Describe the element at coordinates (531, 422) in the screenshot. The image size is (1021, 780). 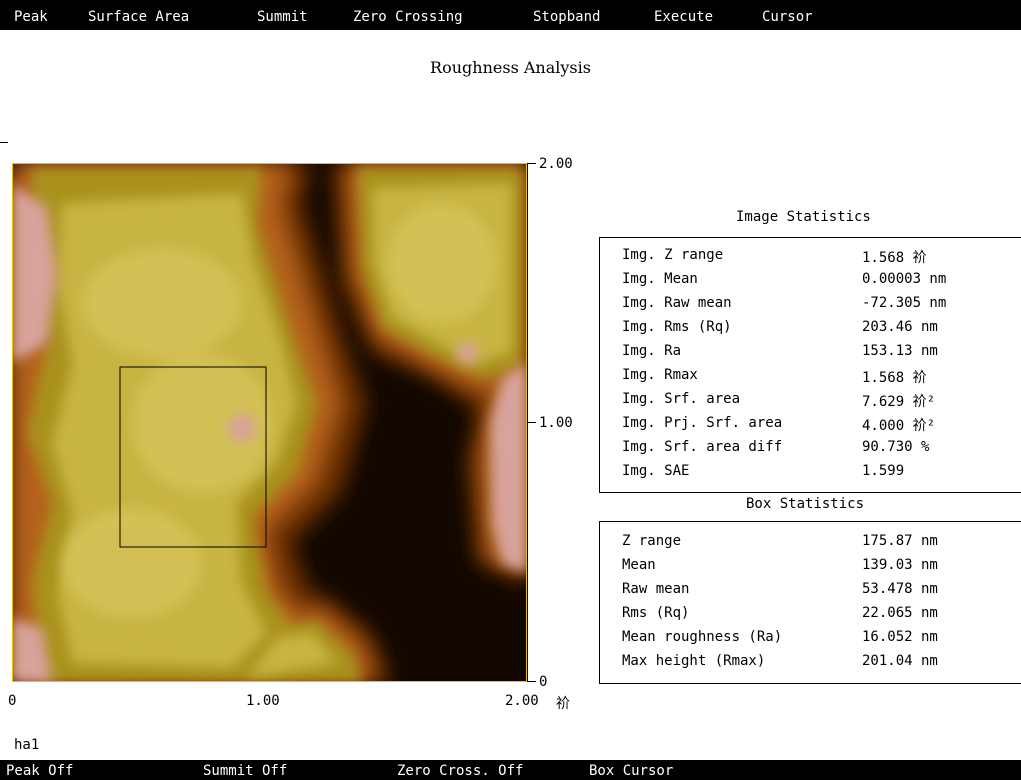
I see `right-axis-tick-mid` at that location.